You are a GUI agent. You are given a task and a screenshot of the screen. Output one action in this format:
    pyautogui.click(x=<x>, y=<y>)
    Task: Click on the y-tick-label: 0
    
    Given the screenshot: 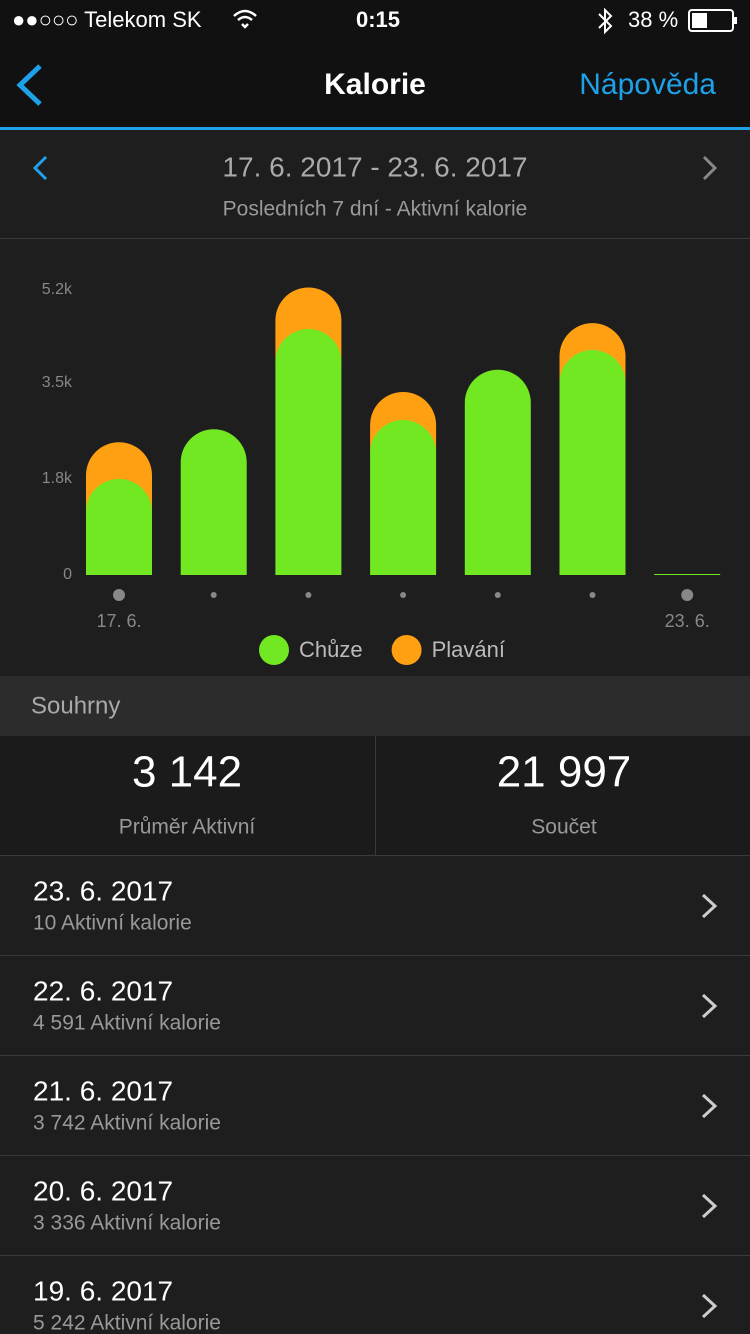 What is the action you would take?
    pyautogui.click(x=67, y=574)
    